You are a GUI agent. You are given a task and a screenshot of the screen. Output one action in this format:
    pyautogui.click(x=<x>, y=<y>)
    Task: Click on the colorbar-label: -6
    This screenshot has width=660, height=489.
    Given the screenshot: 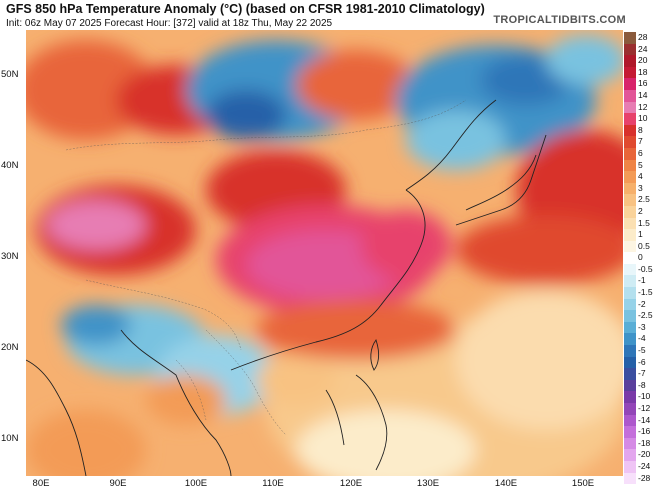 What is the action you would take?
    pyautogui.click(x=642, y=361)
    